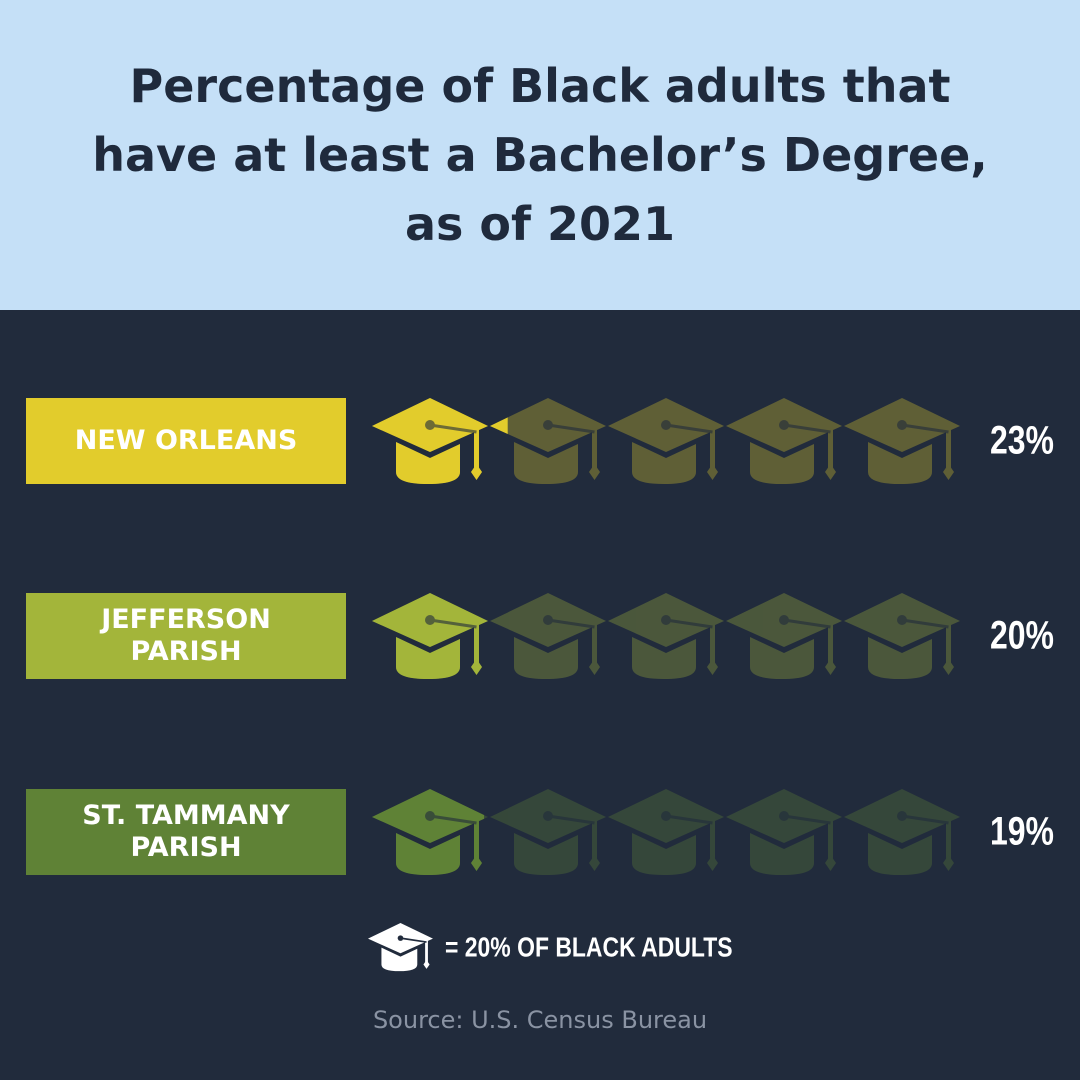 This screenshot has height=1080, width=1080. What do you see at coordinates (589, 947) in the screenshot?
I see `legend-text: = 20% OF BLACK ADULTS` at bounding box center [589, 947].